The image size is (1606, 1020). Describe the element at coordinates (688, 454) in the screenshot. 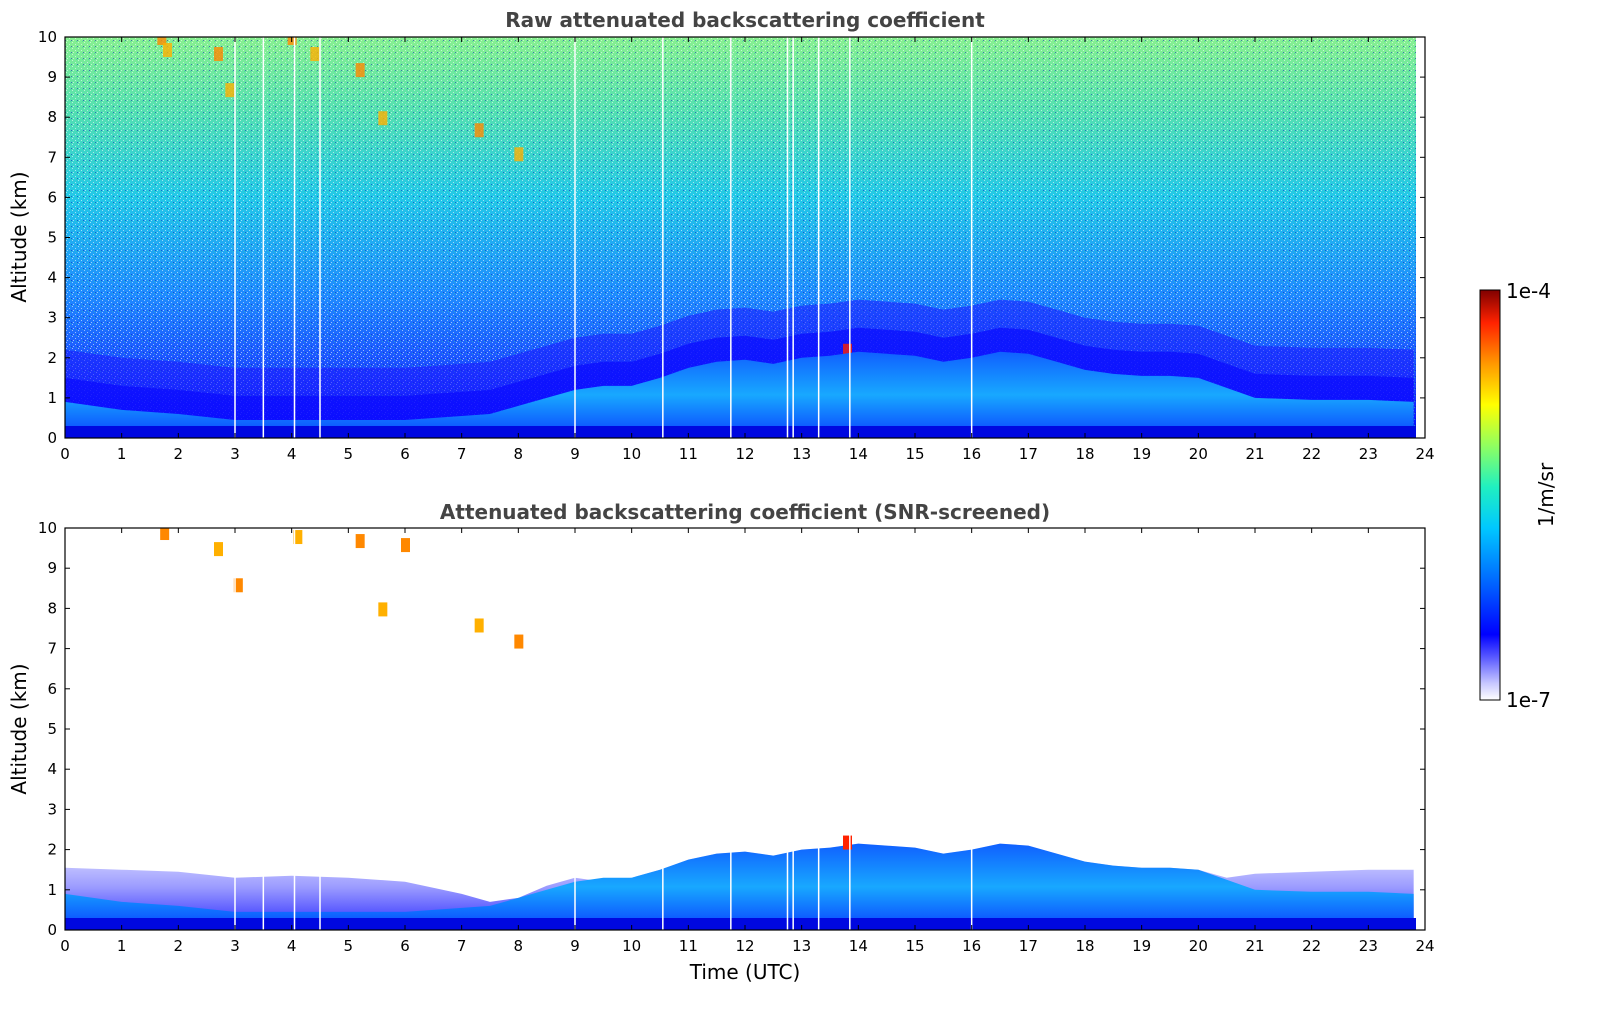

I see `x-tick-label: 11` at that location.